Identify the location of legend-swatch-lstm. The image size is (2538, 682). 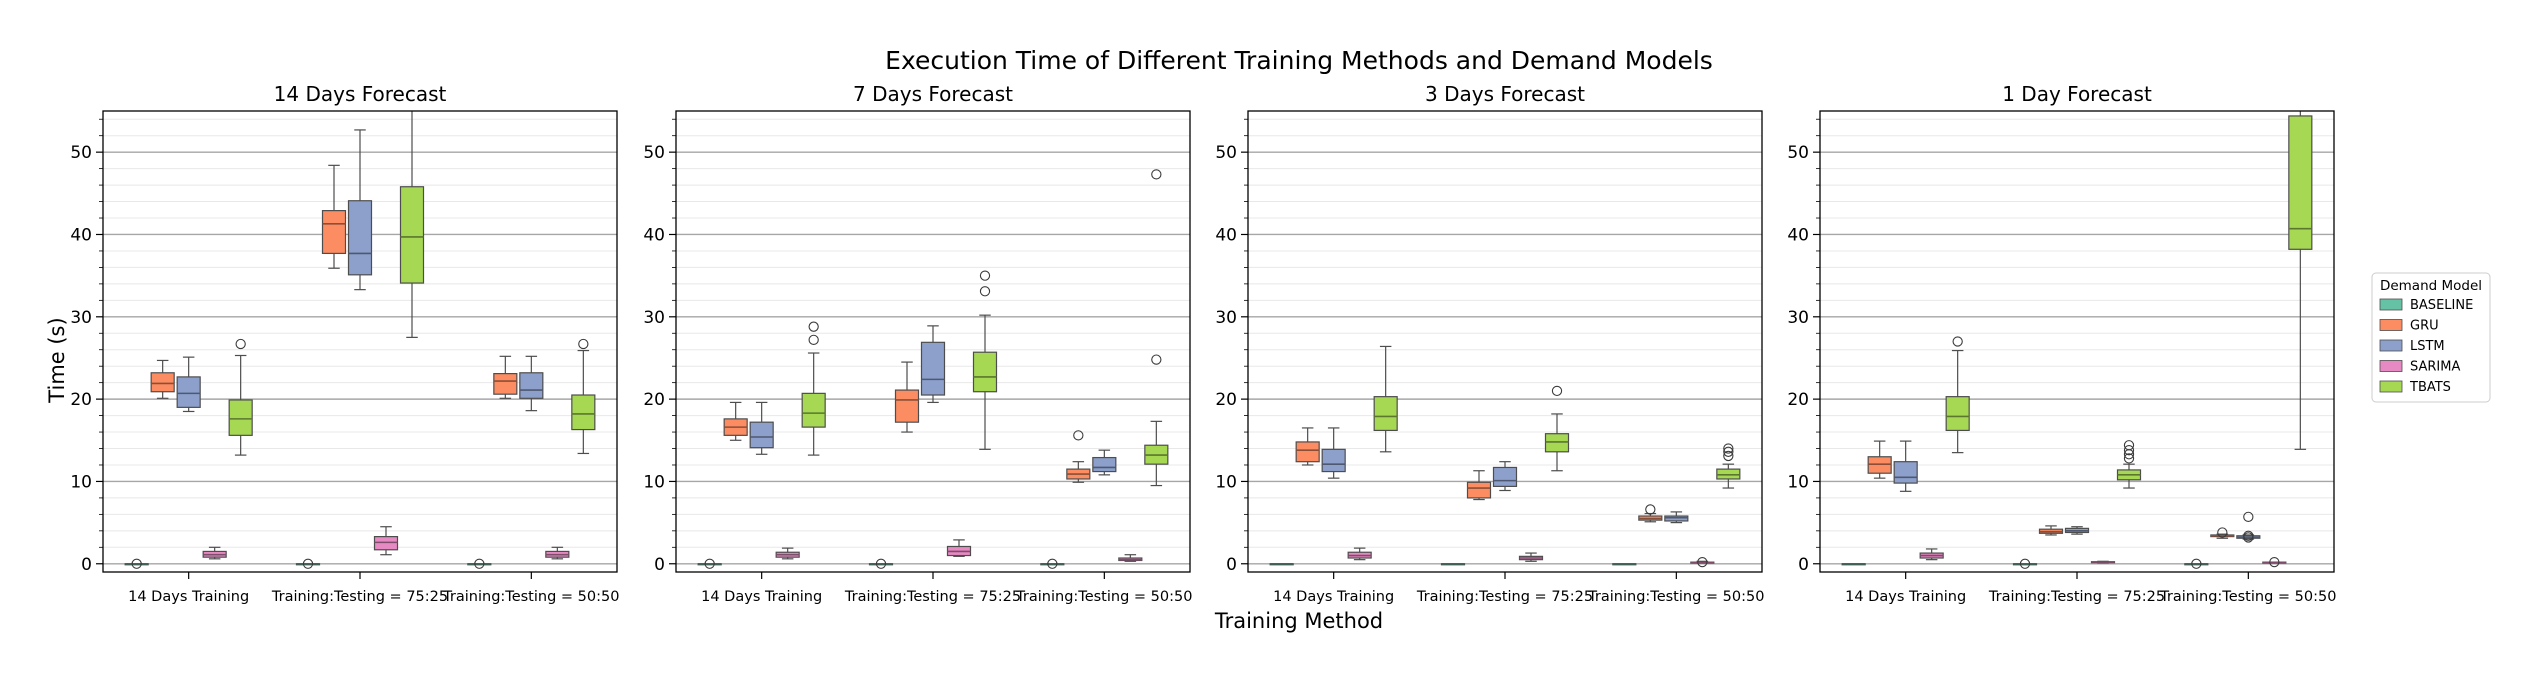
(2391, 345).